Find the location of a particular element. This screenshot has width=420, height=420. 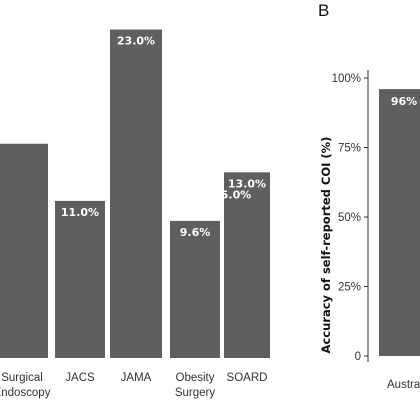

bar-value-label: 96% is located at coordinates (404, 101).